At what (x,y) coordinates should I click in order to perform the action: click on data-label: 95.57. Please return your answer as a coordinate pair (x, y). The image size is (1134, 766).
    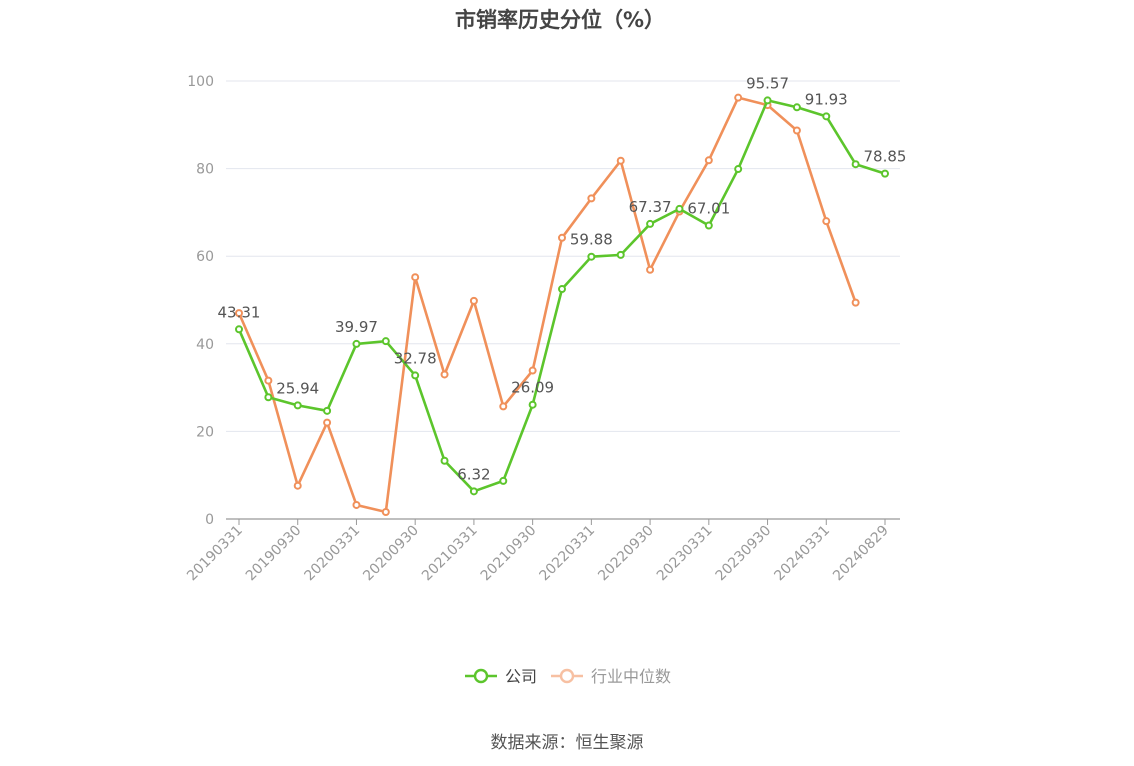
    Looking at the image, I should click on (767, 83).